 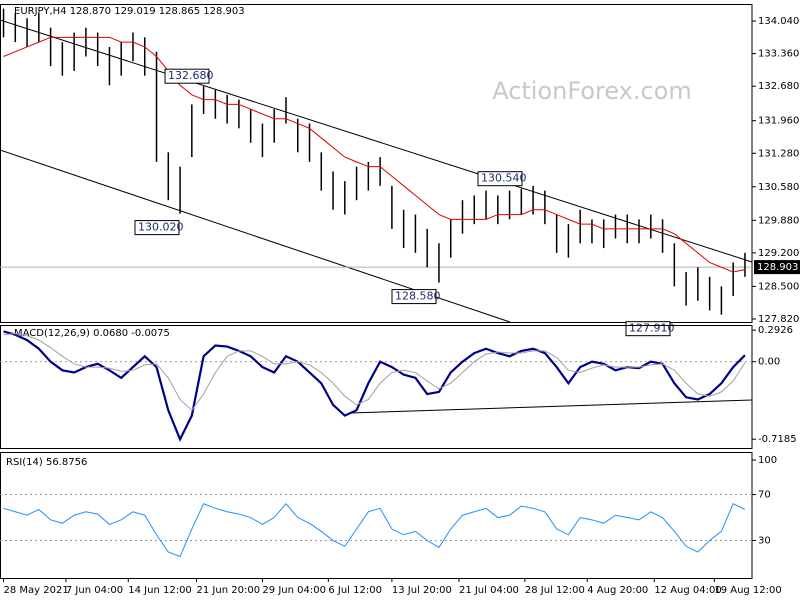 What do you see at coordinates (422, 590) in the screenshot?
I see `x-tick-label: 13 Jul 20:00` at bounding box center [422, 590].